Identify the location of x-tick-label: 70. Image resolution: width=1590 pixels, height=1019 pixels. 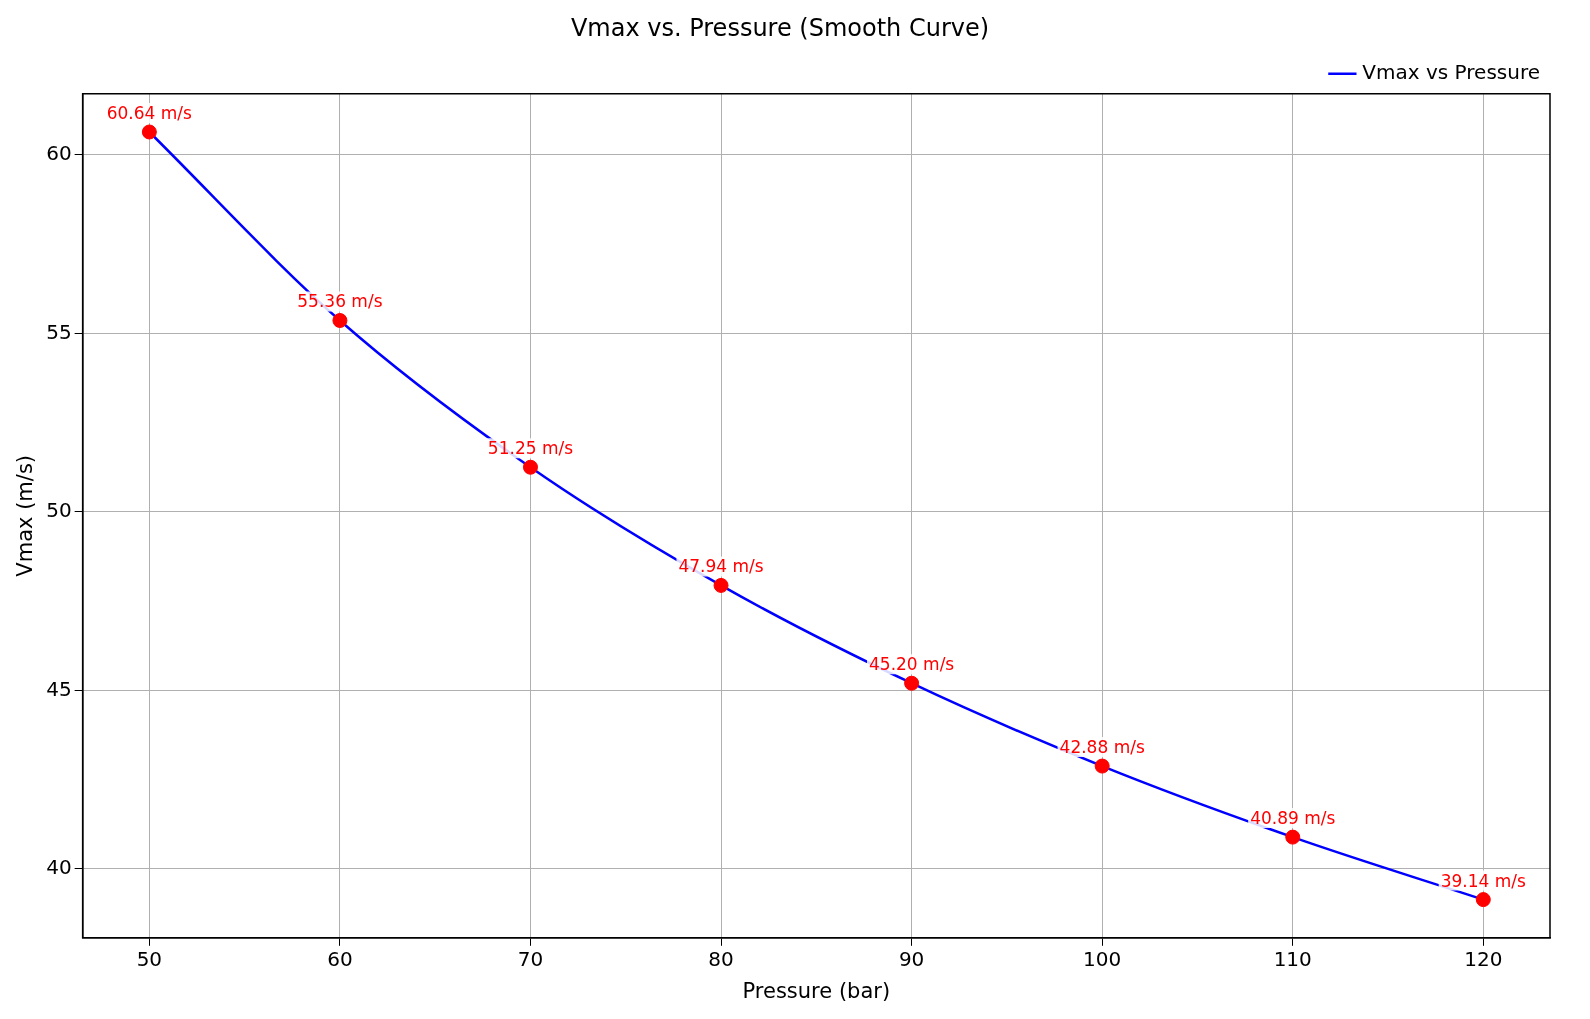
(530, 959).